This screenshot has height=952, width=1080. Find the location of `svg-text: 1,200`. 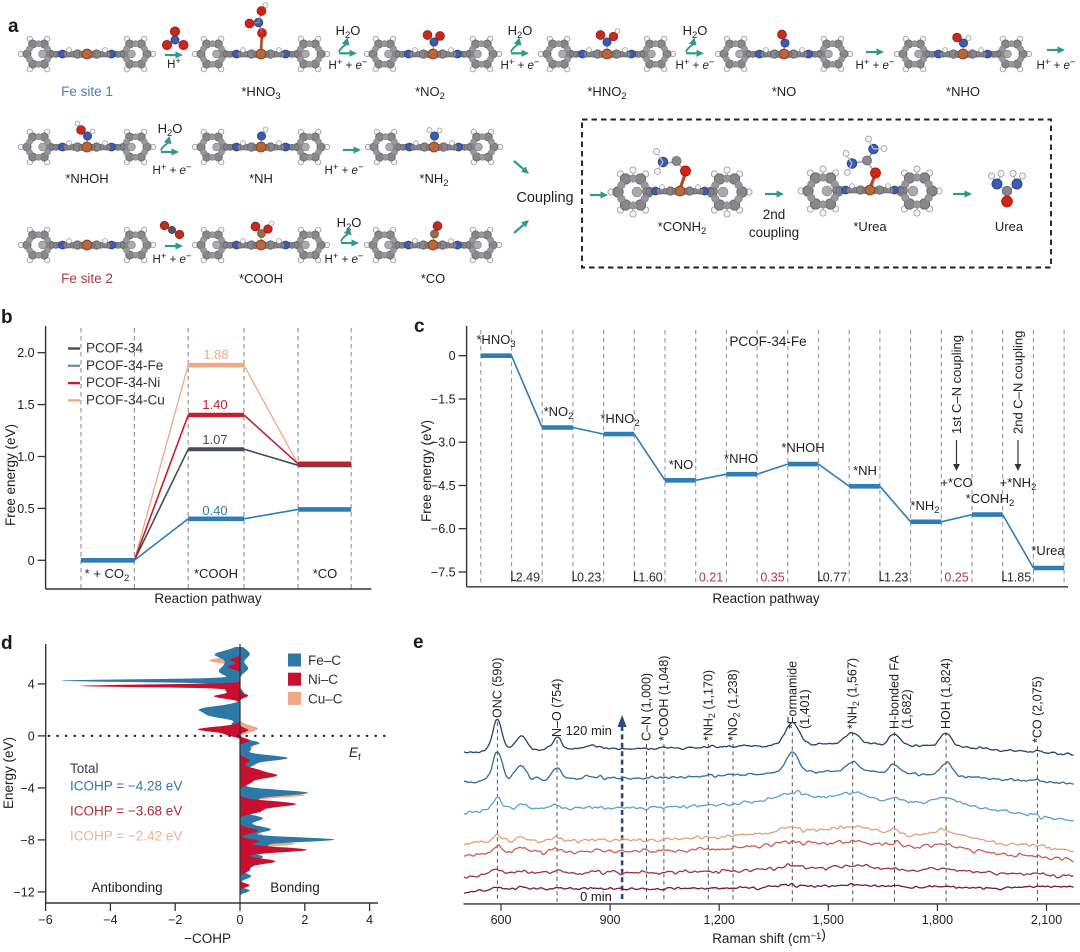

svg-text: 1,200 is located at coordinates (719, 920).